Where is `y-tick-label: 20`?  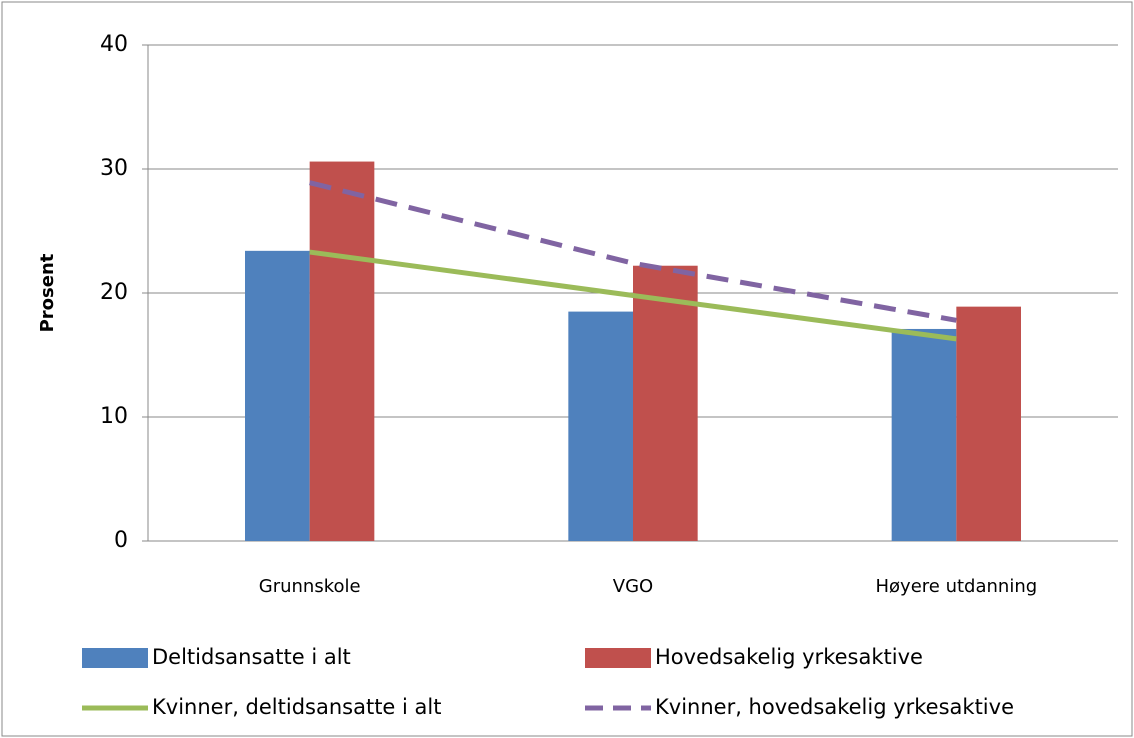
y-tick-label: 20 is located at coordinates (114, 292).